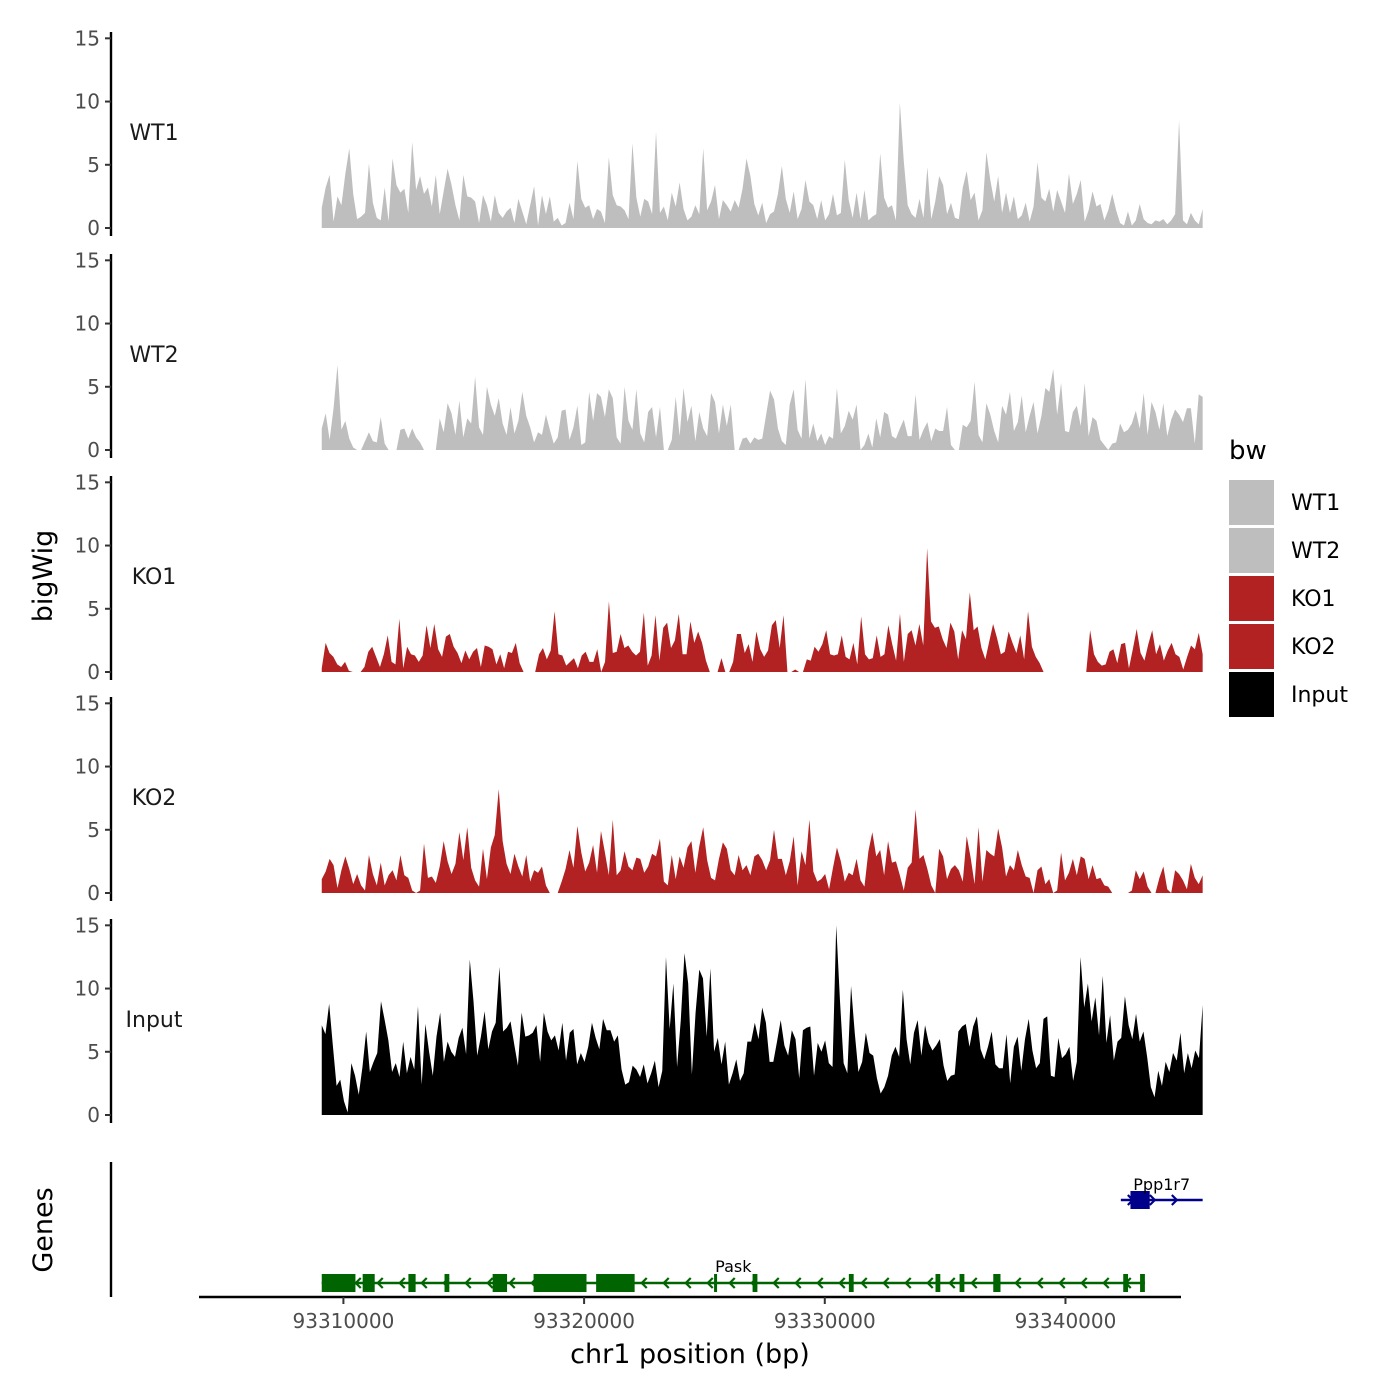 The image size is (1400, 1400). What do you see at coordinates (733, 1266) in the screenshot?
I see `gene-label: Pask` at bounding box center [733, 1266].